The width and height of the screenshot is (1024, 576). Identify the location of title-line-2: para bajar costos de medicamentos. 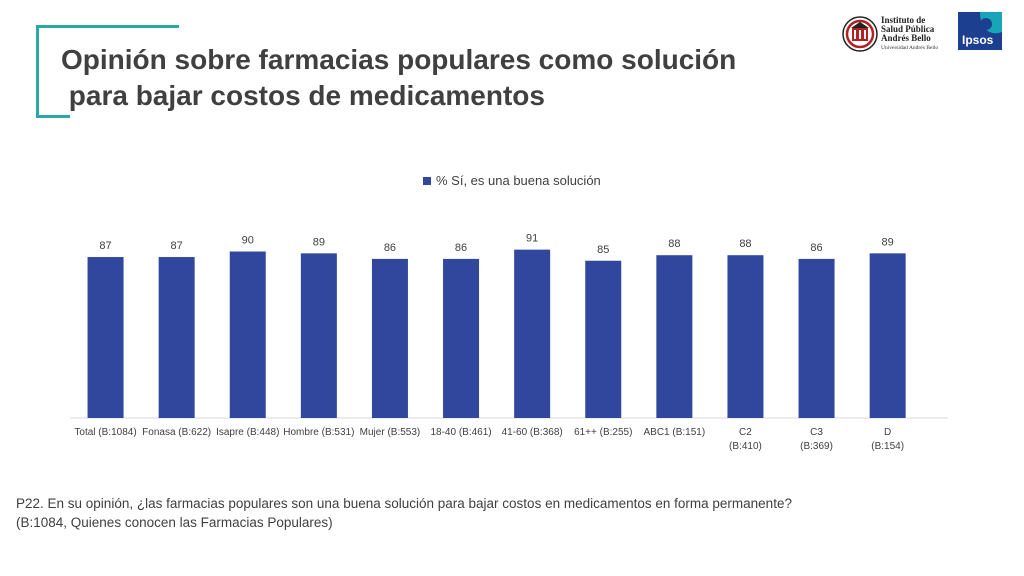
(303, 95).